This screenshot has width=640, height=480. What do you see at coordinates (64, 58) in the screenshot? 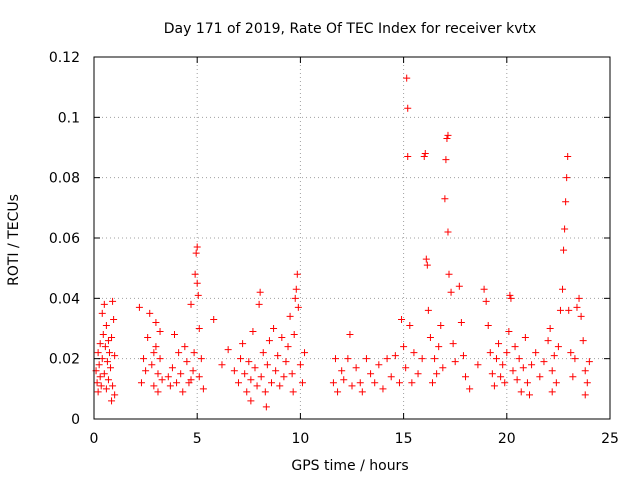
I see `y-tick-label: 0.12` at bounding box center [64, 58].